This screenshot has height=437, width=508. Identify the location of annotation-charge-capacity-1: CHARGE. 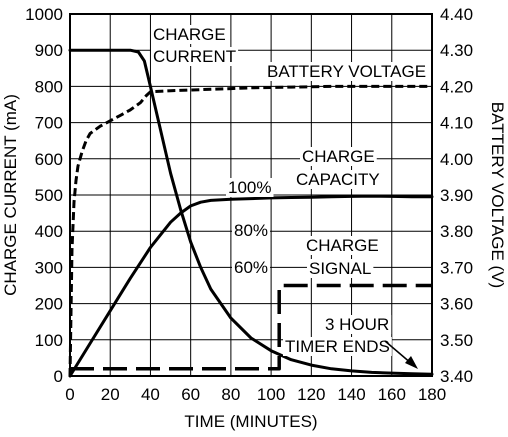
(338, 156).